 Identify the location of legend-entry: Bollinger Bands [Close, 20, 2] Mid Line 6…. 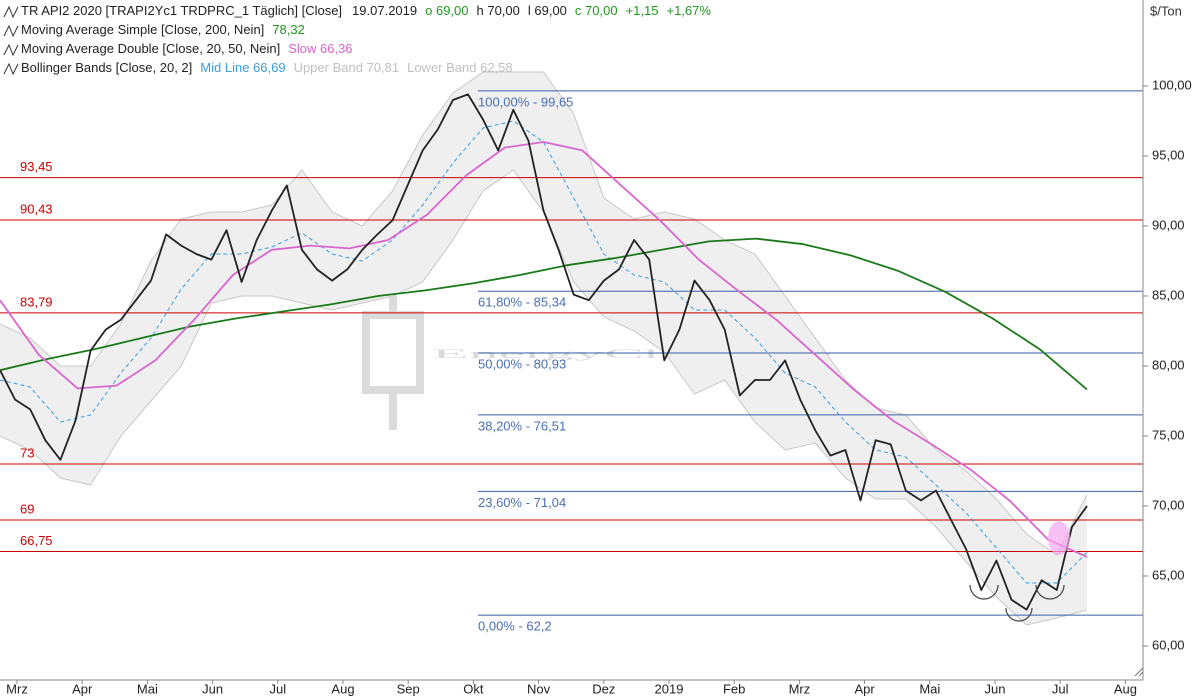
(267, 67).